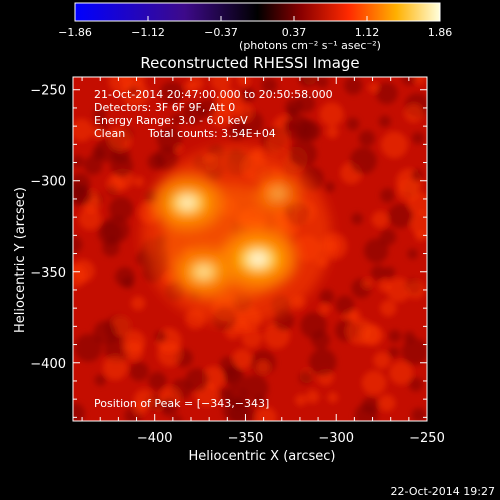  What do you see at coordinates (48, 228) in the screenshot?
I see `y-tick-labels: −250 −300 −350 −400` at bounding box center [48, 228].